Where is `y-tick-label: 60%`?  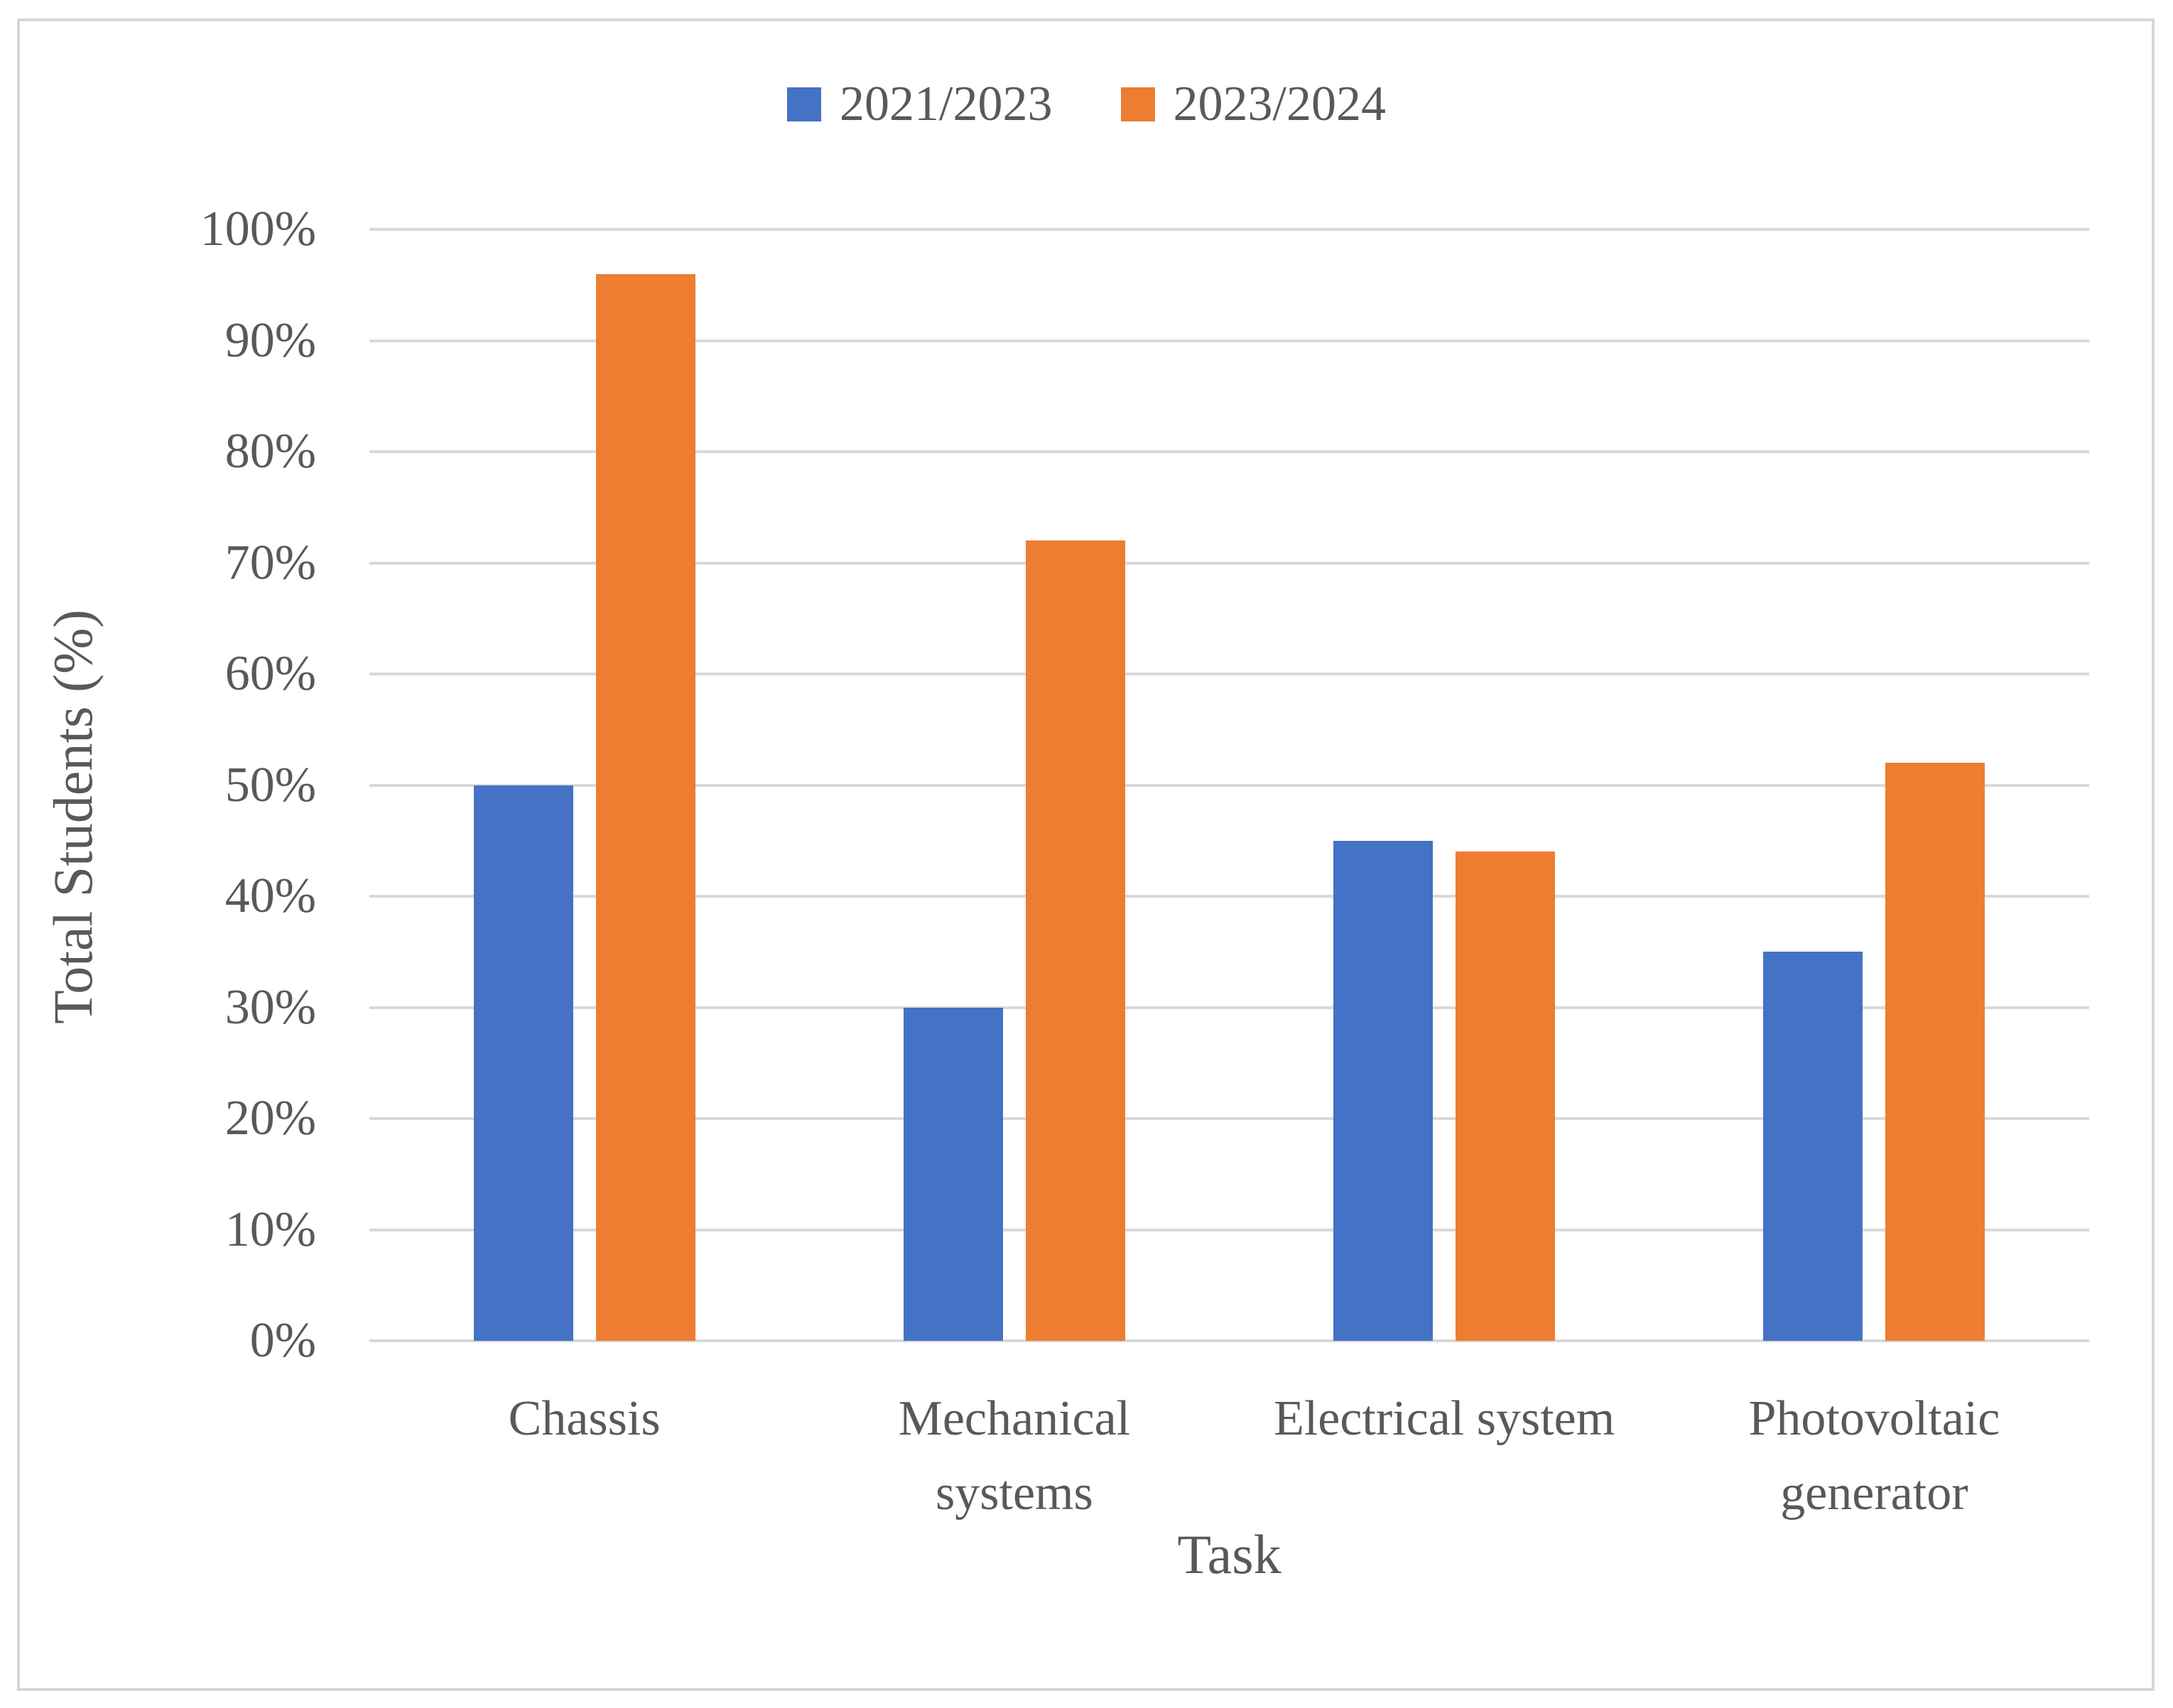
y-tick-label: 60% is located at coordinates (270, 673).